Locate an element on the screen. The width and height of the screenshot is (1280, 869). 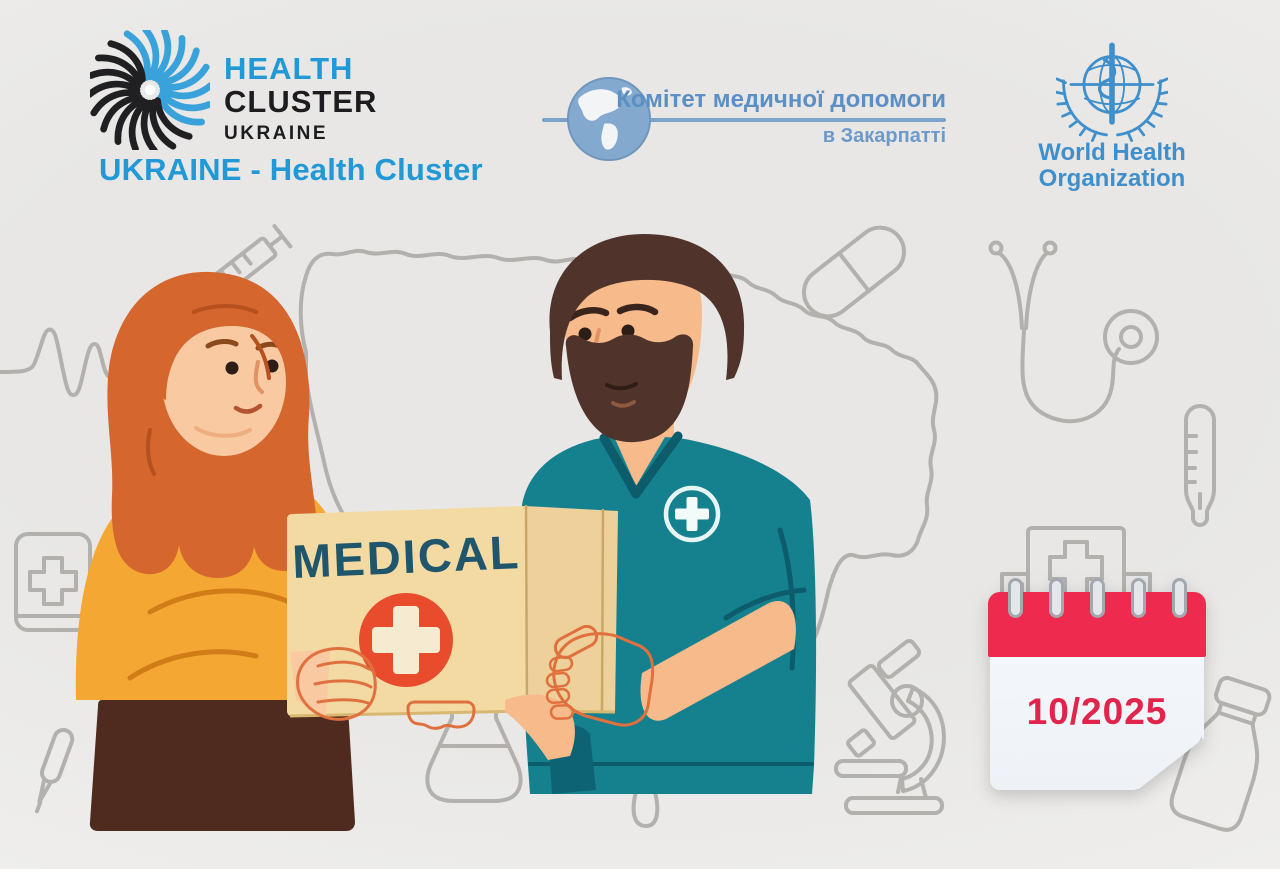
red-cross-badge is located at coordinates (692, 514).